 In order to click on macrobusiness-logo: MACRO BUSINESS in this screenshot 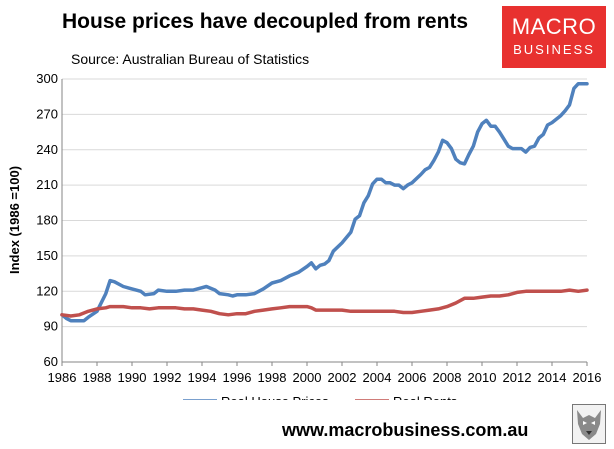, I will do `click(554, 37)`.